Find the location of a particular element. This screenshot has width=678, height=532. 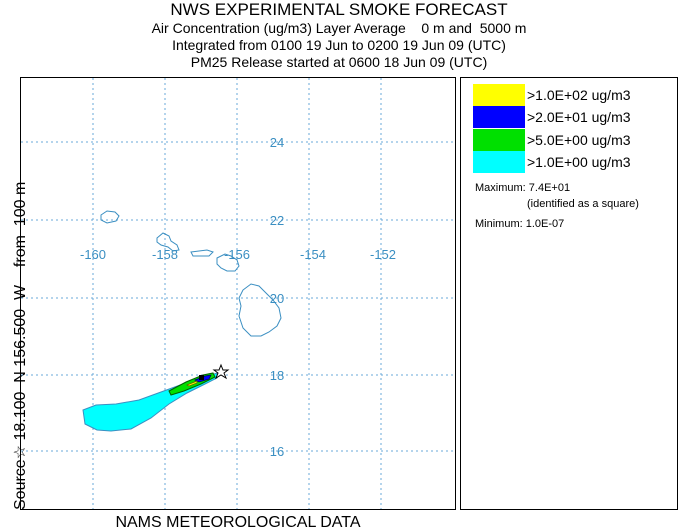

lat-label: 16 is located at coordinates (277, 451).